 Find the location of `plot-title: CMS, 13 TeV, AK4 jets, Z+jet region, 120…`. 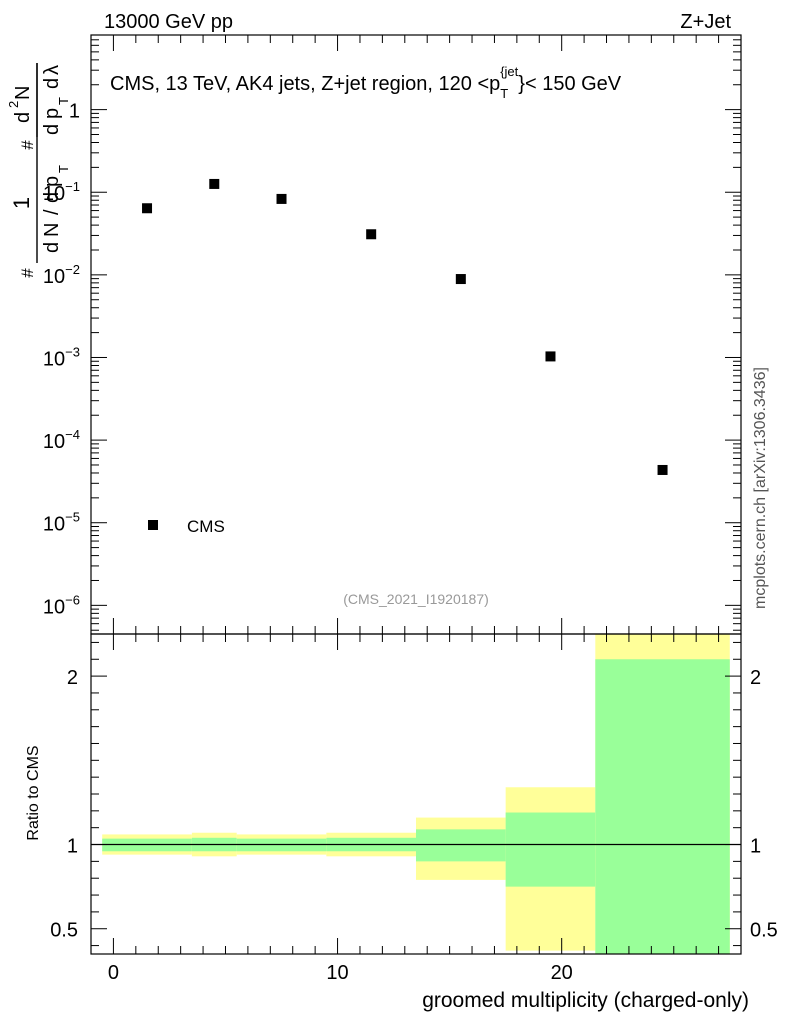

plot-title: CMS, 13 TeV, AK4 jets, Z+jet region, 120… is located at coordinates (366, 82).